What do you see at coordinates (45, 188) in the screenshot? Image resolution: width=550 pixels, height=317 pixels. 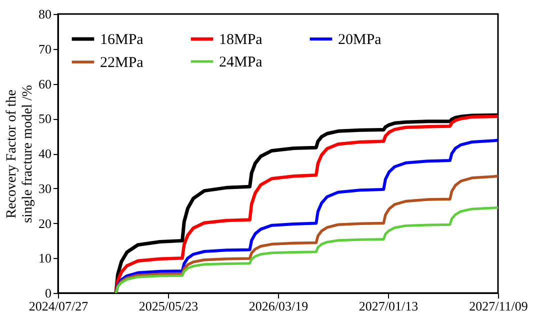 I see `y-tick-label: 30` at bounding box center [45, 188].